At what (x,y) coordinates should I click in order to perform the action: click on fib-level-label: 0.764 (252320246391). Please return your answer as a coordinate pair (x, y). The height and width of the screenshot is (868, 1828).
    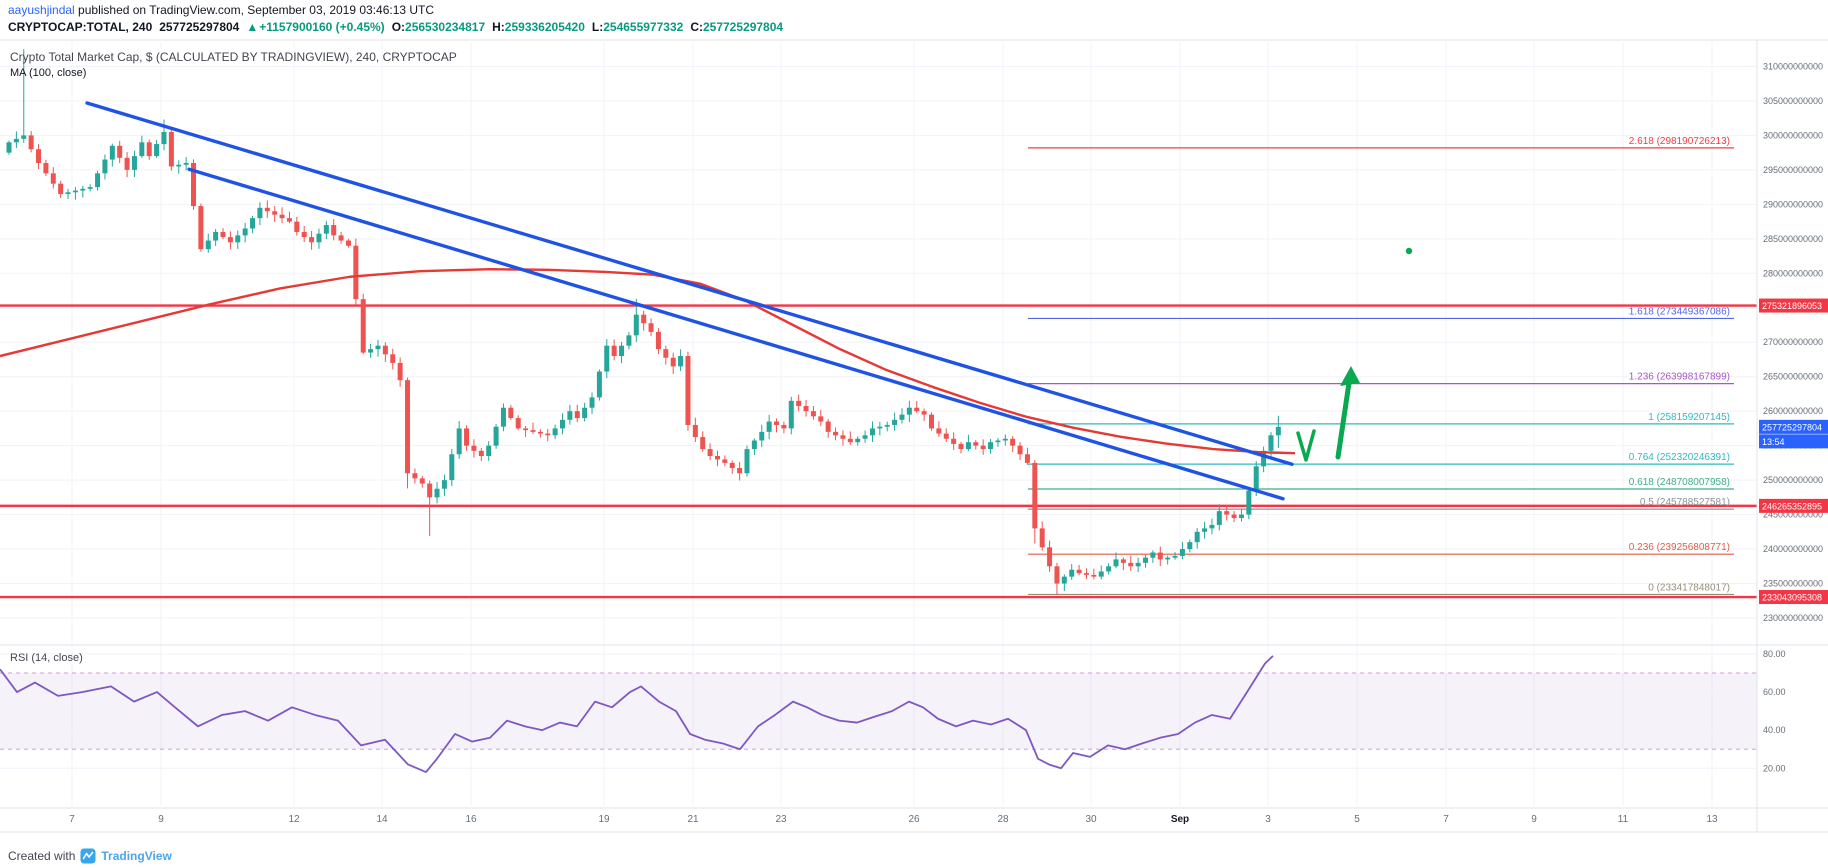
    Looking at the image, I should click on (1679, 457).